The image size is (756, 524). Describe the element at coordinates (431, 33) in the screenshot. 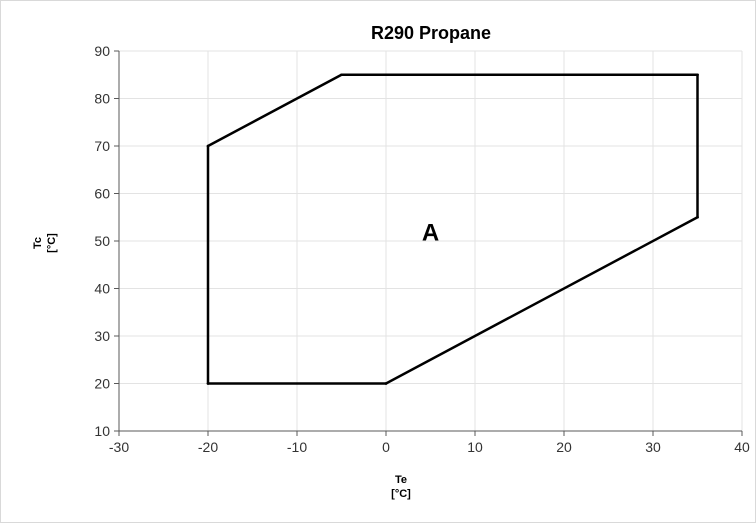

I see `chart-title: R290 Propane` at that location.